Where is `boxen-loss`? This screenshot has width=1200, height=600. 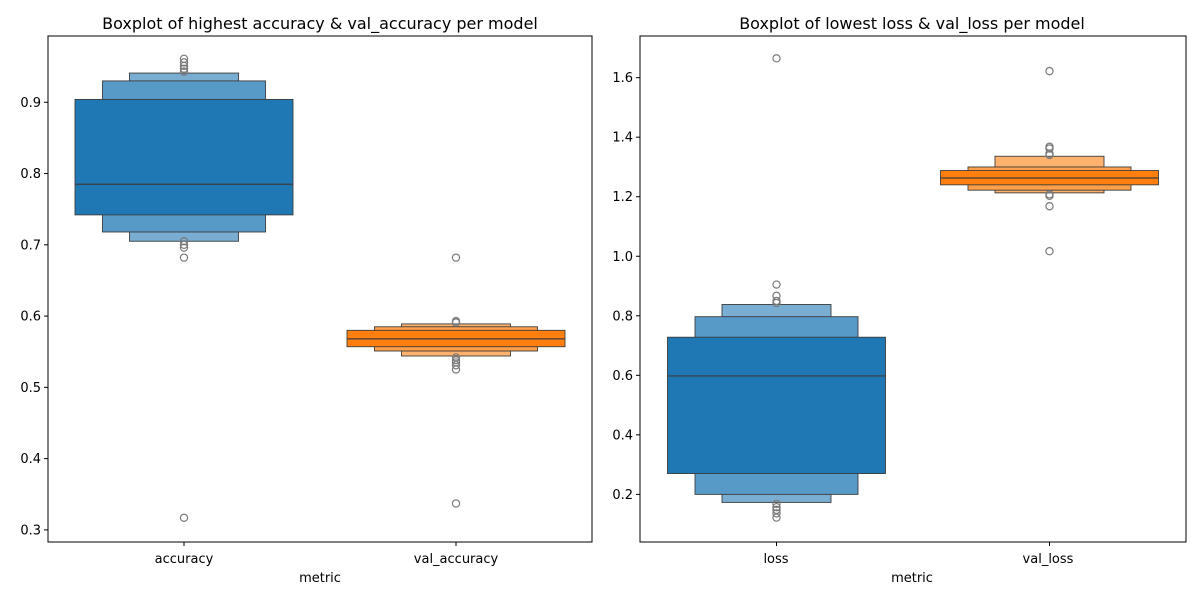 boxen-loss is located at coordinates (776, 288).